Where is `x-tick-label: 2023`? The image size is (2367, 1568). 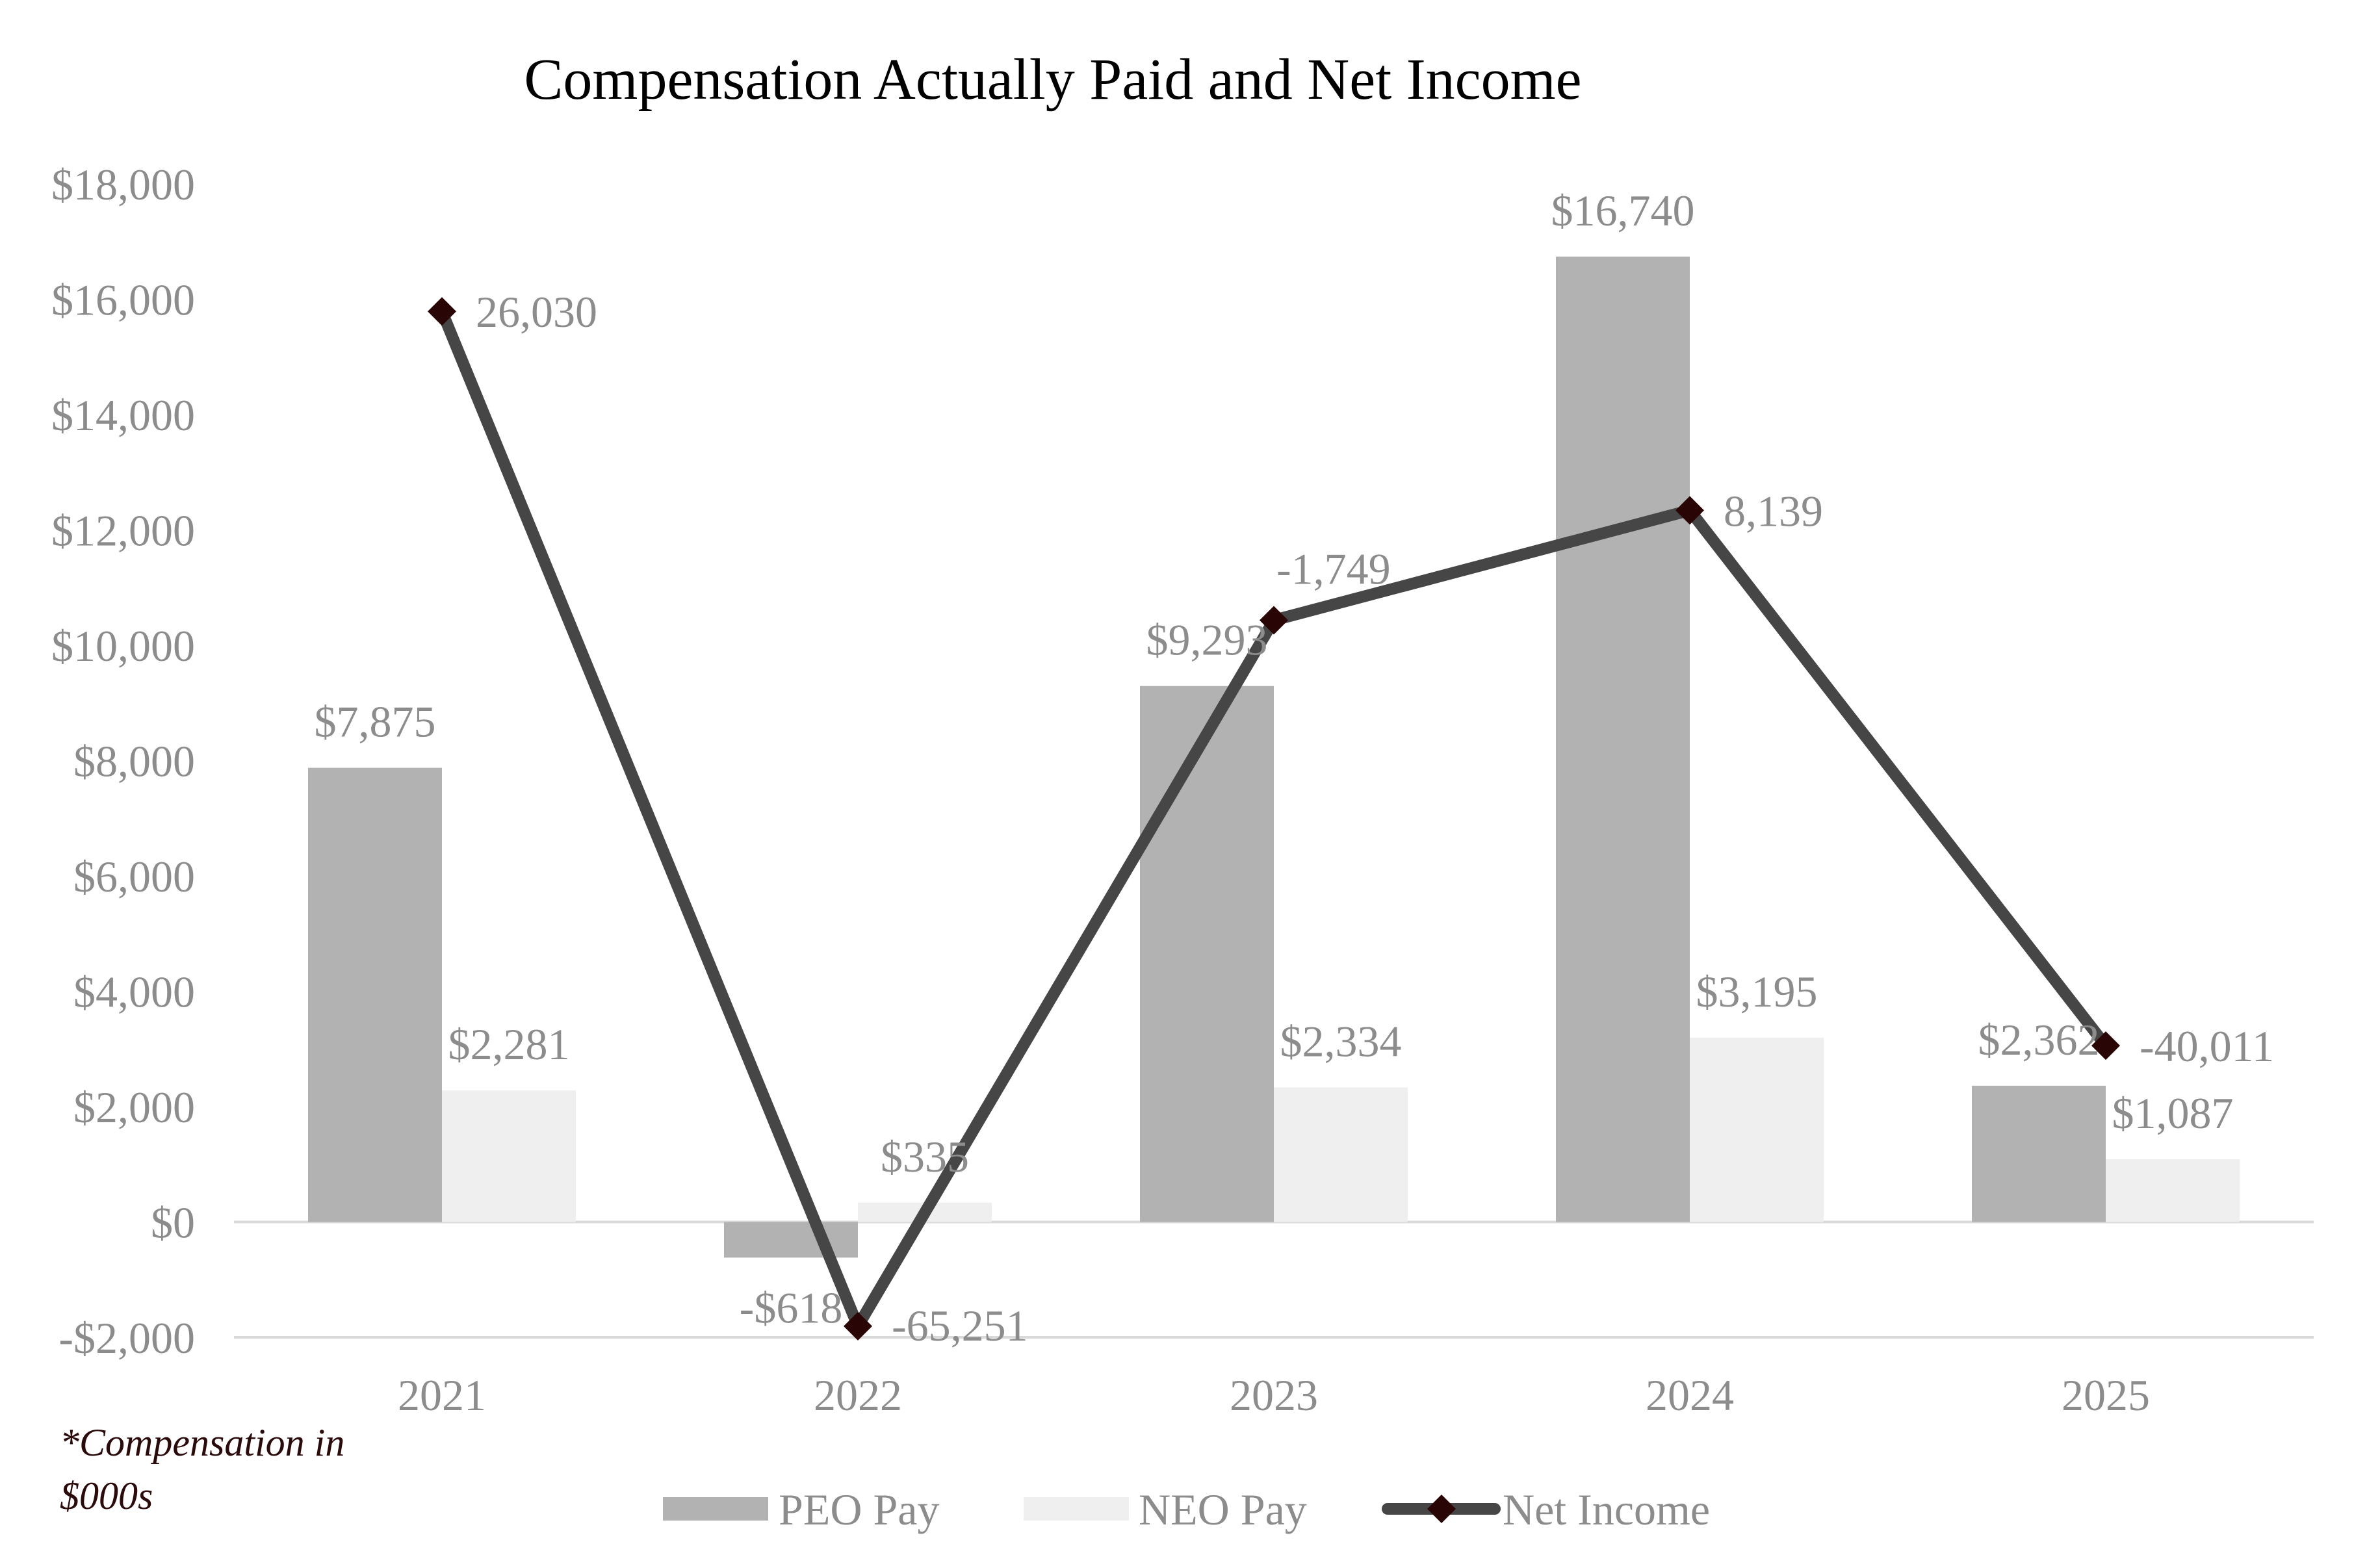
x-tick-label: 2023 is located at coordinates (1274, 1395).